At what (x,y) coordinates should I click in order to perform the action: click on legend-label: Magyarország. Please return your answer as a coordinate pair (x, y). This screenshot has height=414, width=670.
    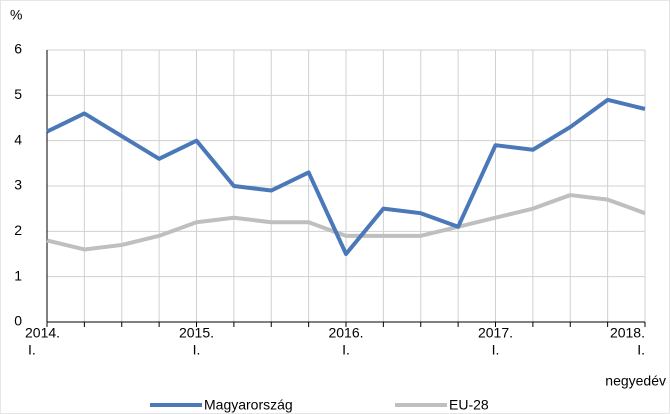
    Looking at the image, I should click on (248, 405).